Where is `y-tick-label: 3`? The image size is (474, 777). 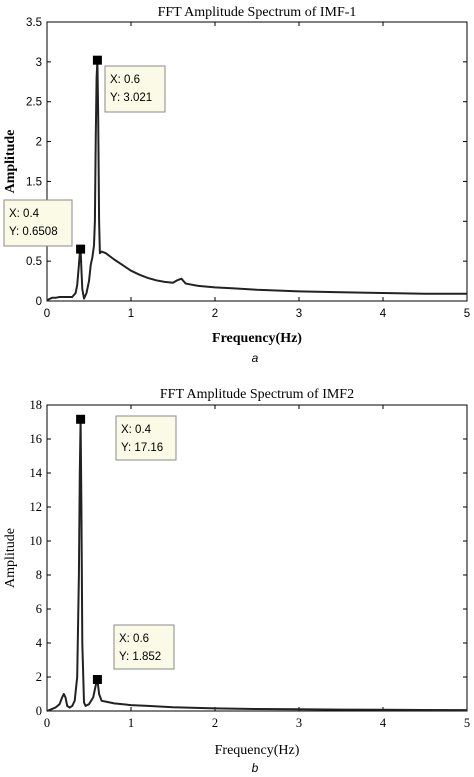
y-tick-label: 3 is located at coordinates (39, 63).